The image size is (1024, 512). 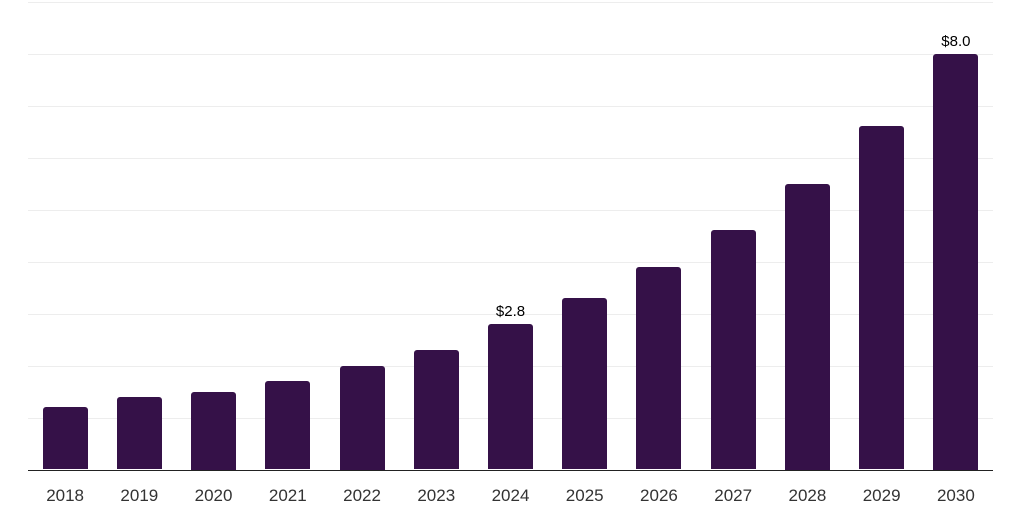 What do you see at coordinates (956, 41) in the screenshot?
I see `bar-value-label-2030: $8.0` at bounding box center [956, 41].